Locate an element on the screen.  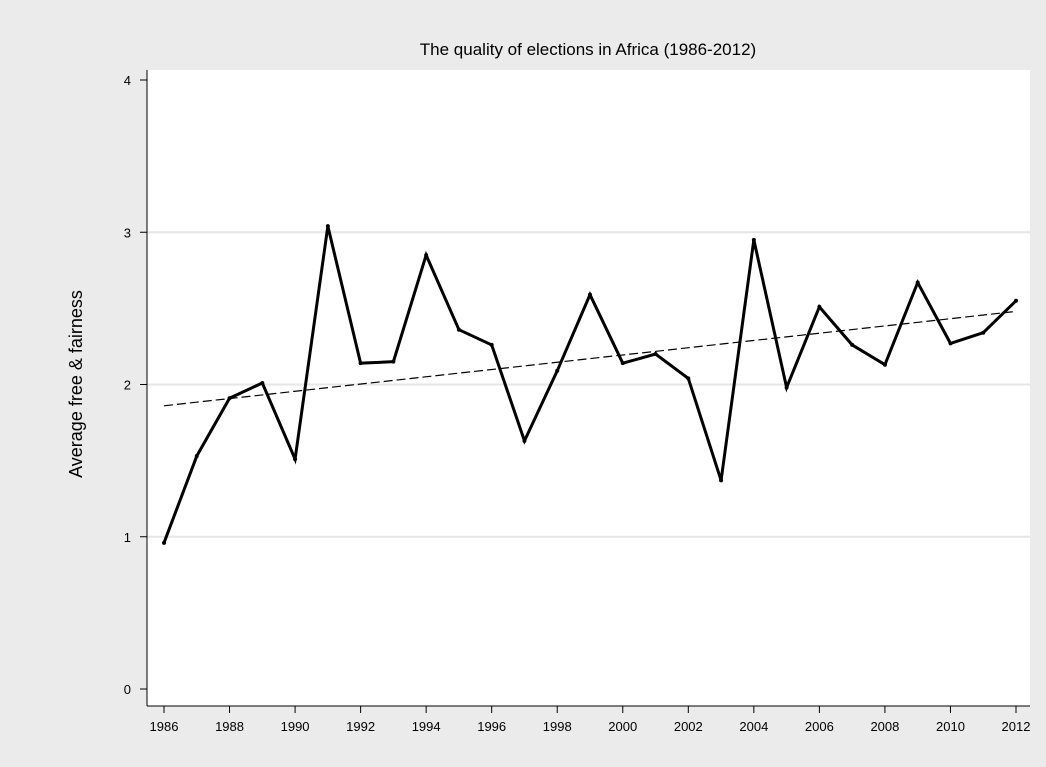
x-tick-label: 1998 is located at coordinates (557, 726).